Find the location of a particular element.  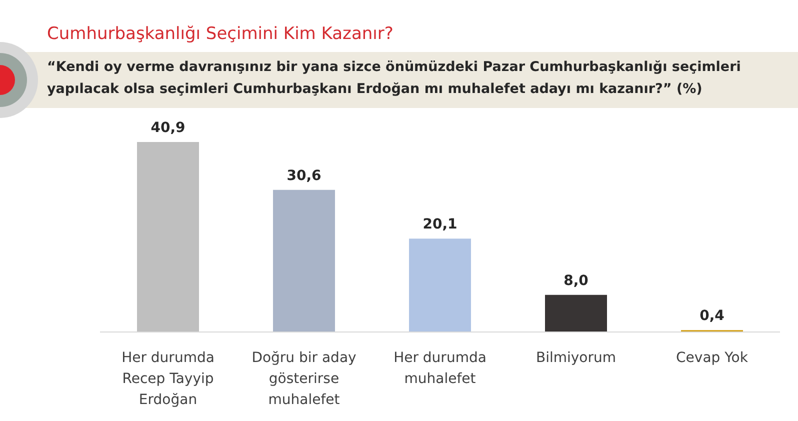

x-tick-label: Cevap Yok is located at coordinates (712, 358).